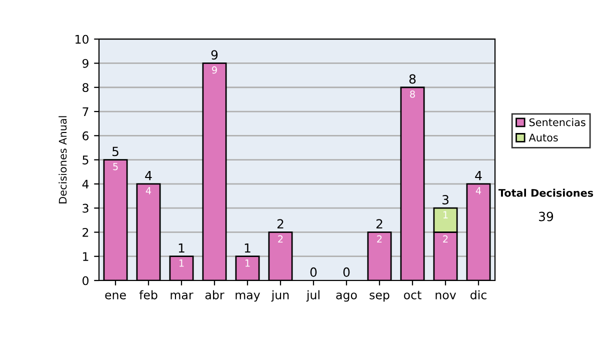  I want to click on x-tick-label: feb, so click(148, 295).